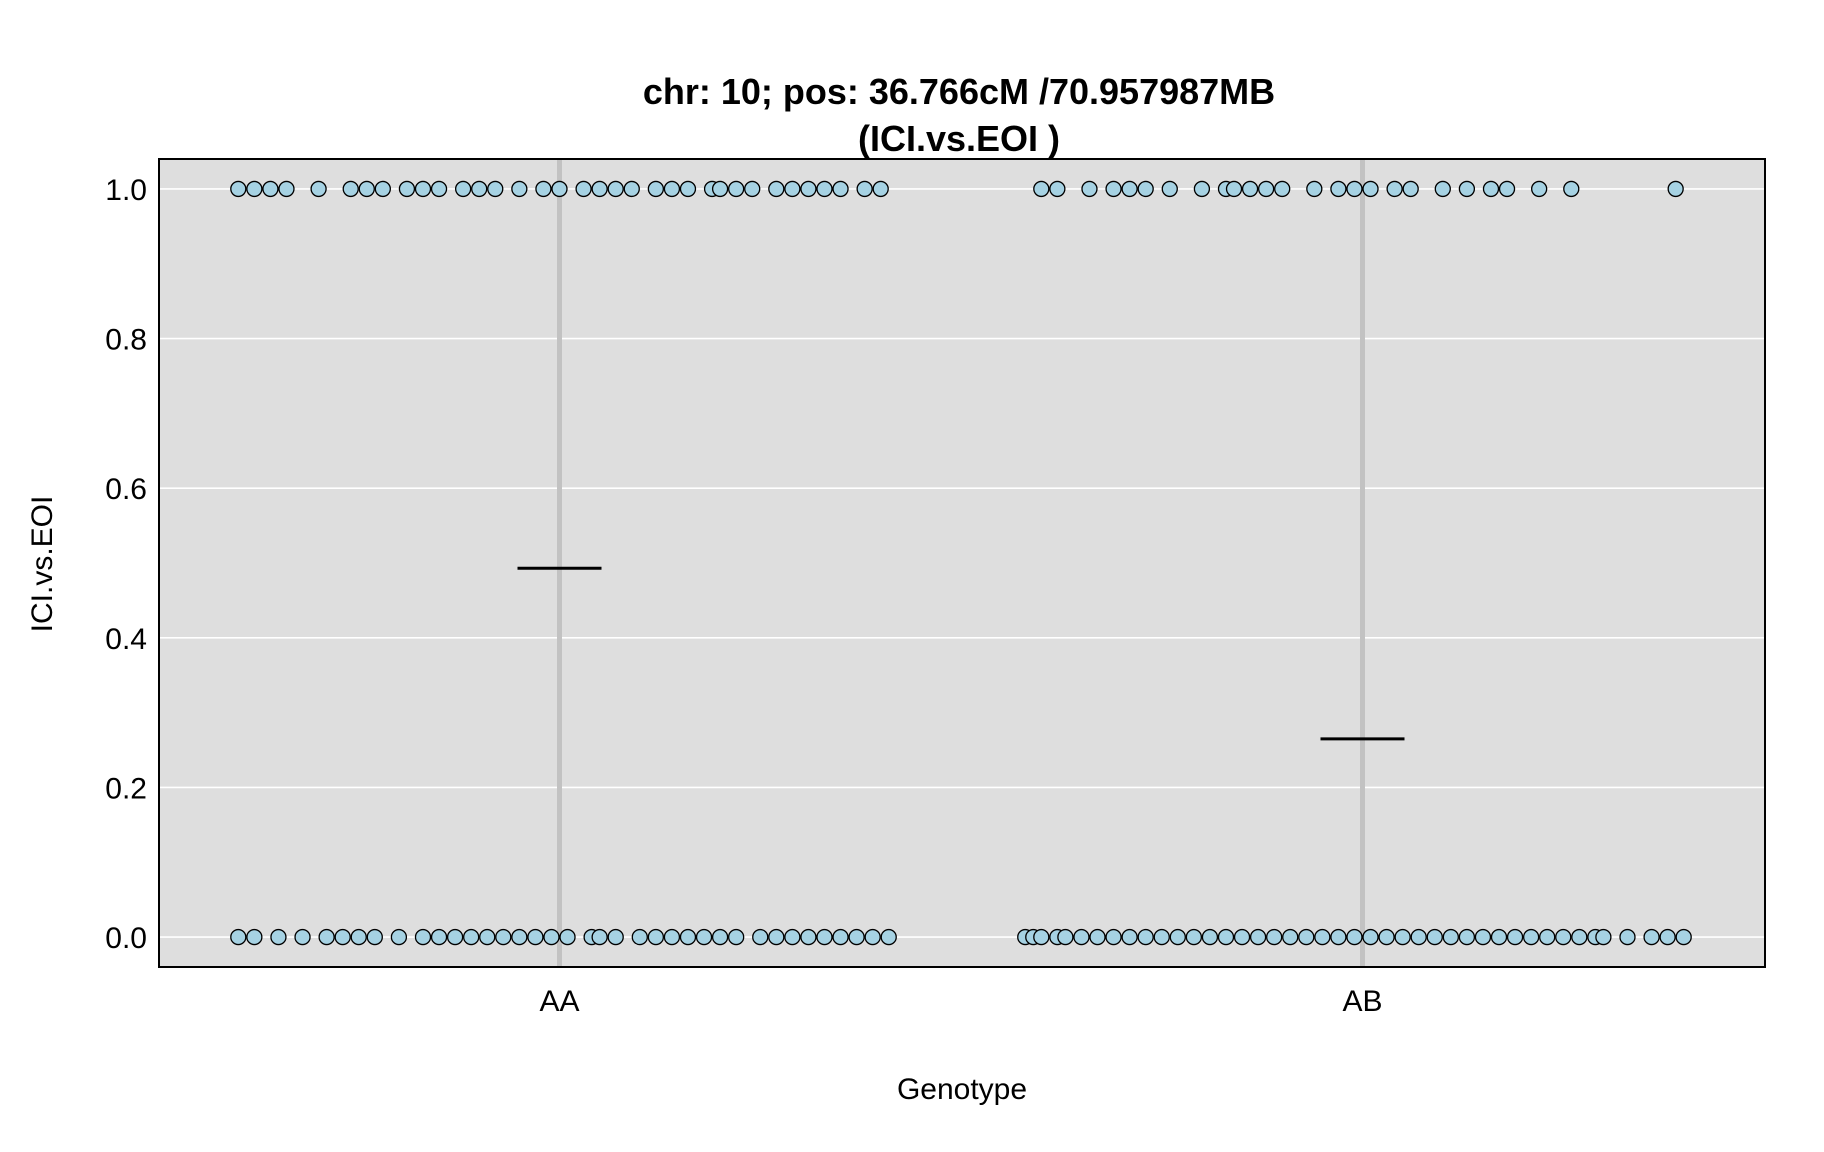 This screenshot has height=1152, width=1824. Describe the element at coordinates (126, 190) in the screenshot. I see `y-tick-label: 1.0` at that location.